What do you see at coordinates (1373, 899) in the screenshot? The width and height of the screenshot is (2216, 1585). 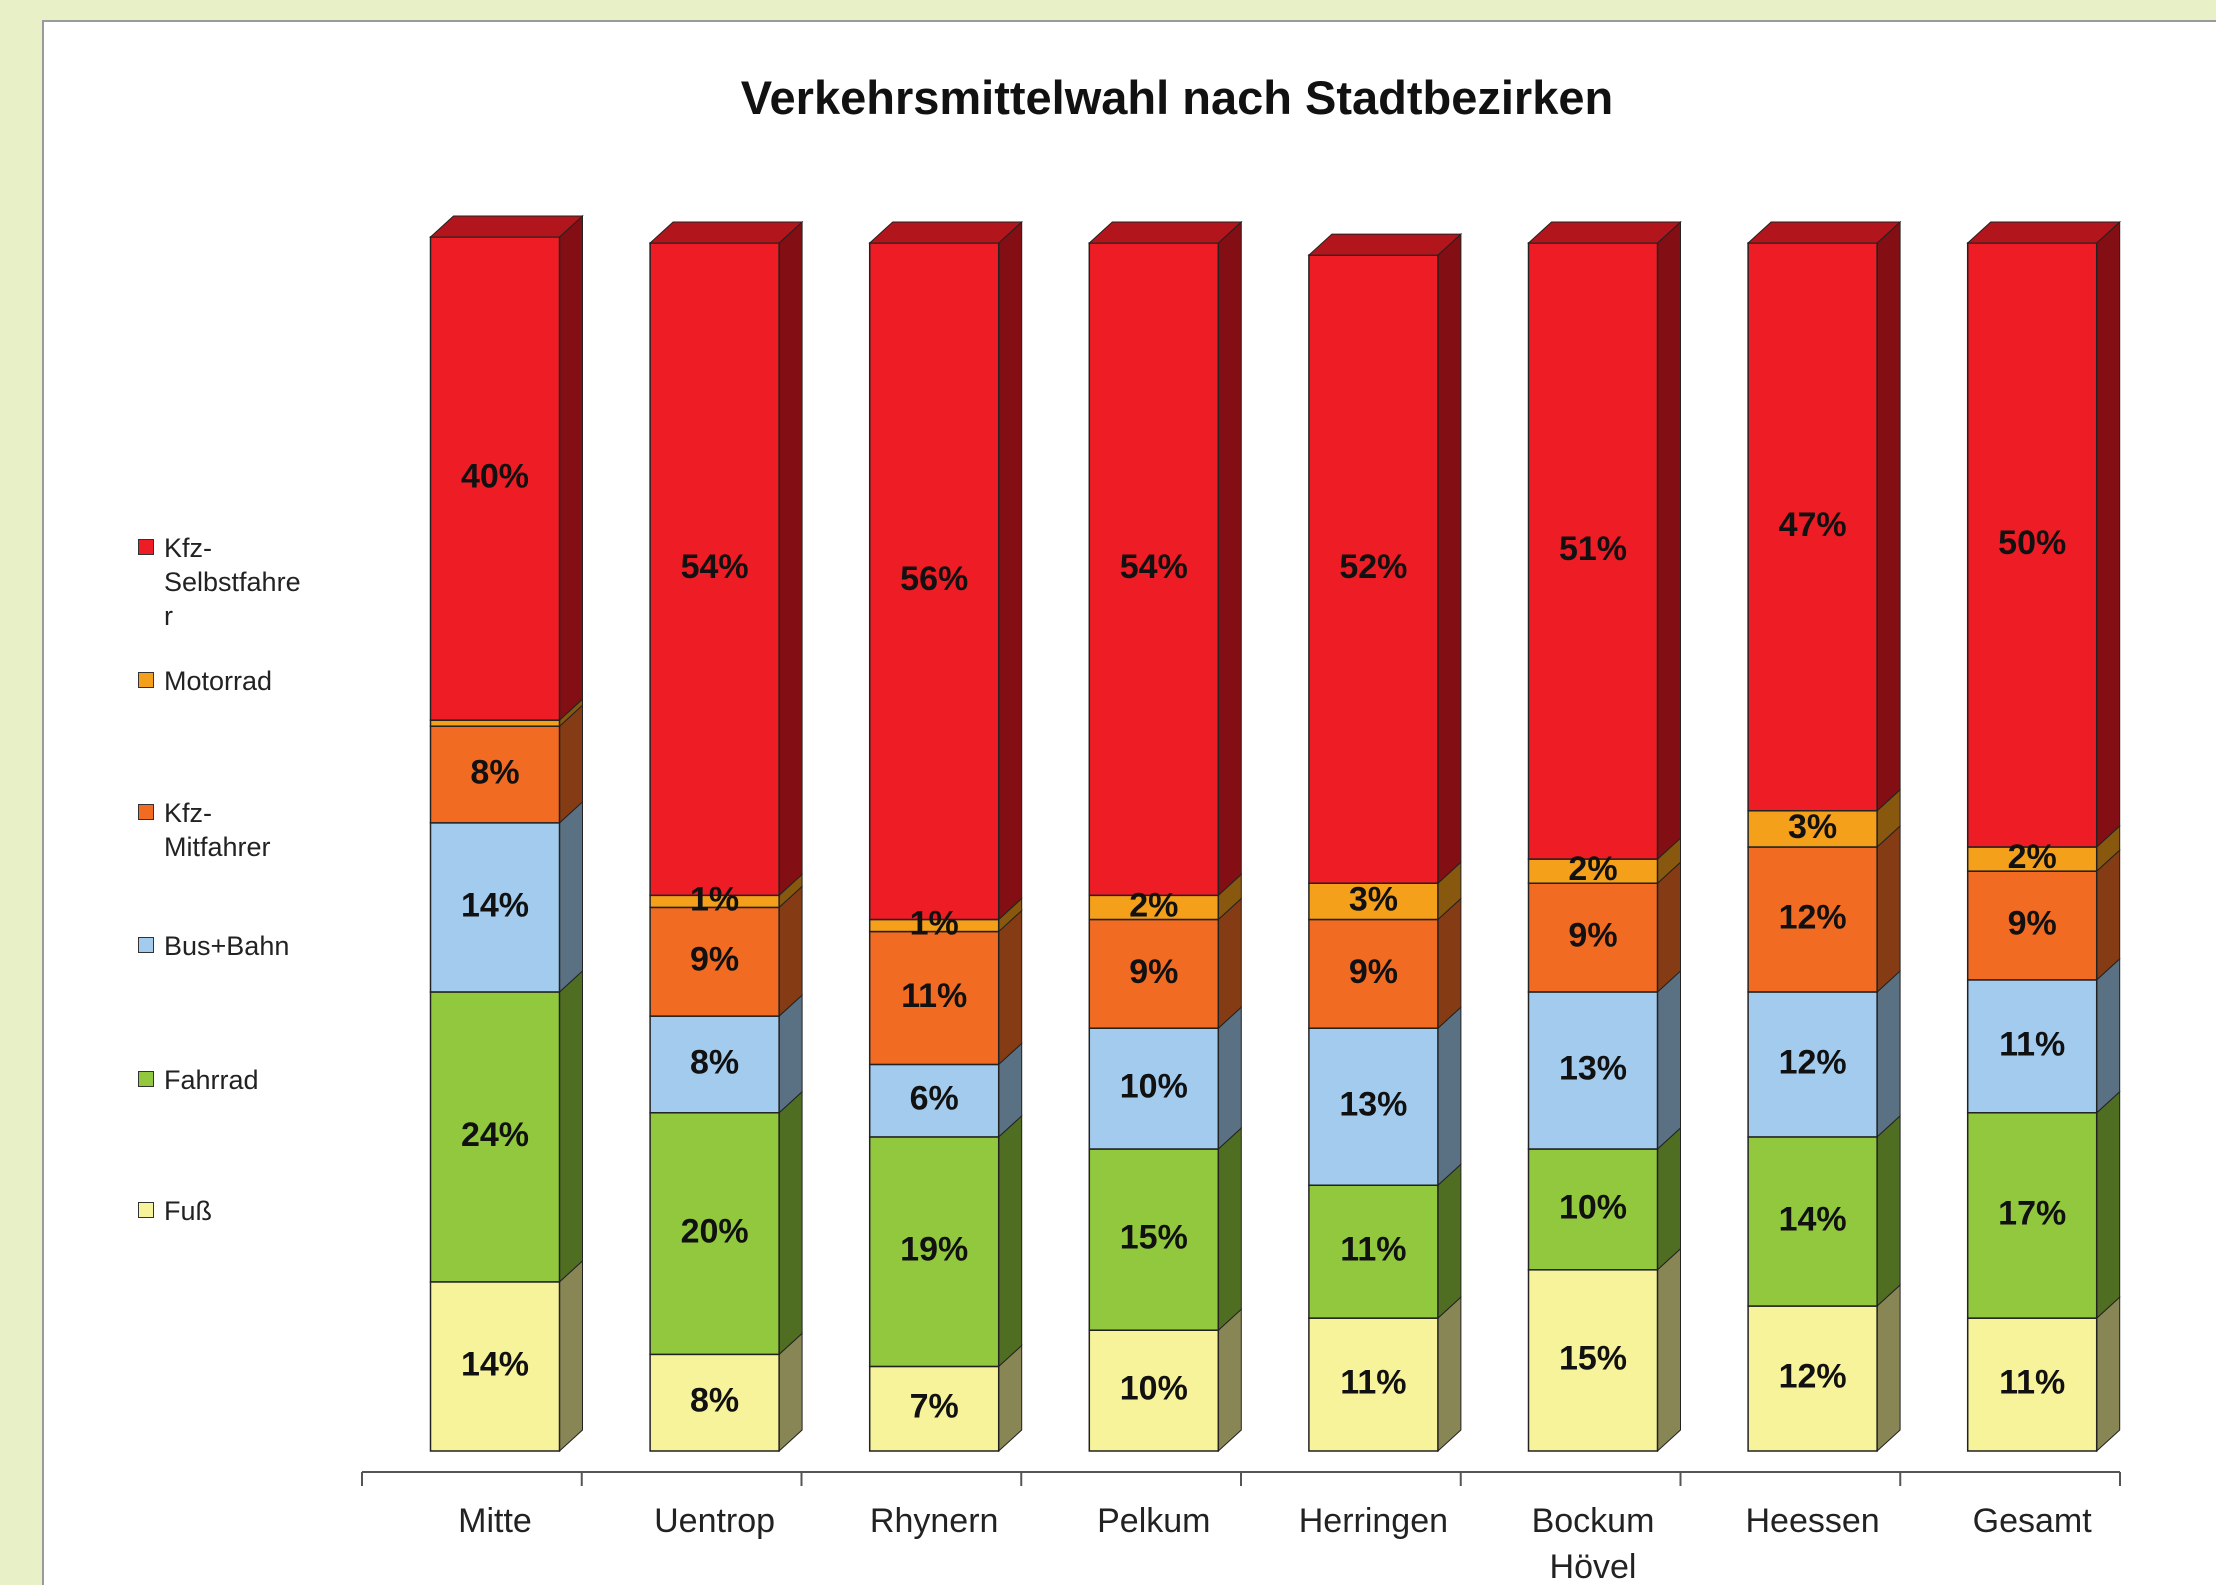 I see `value-label: 3%` at bounding box center [1373, 899].